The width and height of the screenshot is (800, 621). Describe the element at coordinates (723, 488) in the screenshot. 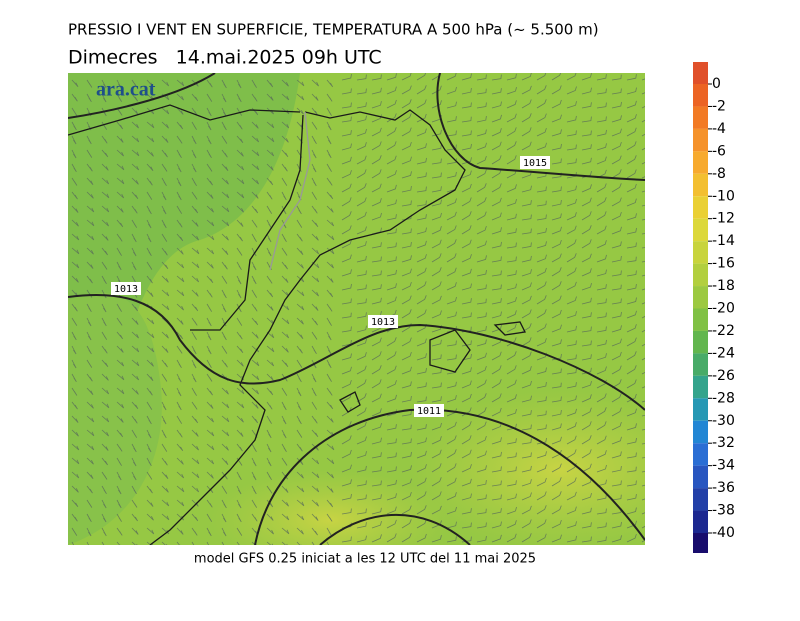

I see `colorbar-label: -36` at that location.